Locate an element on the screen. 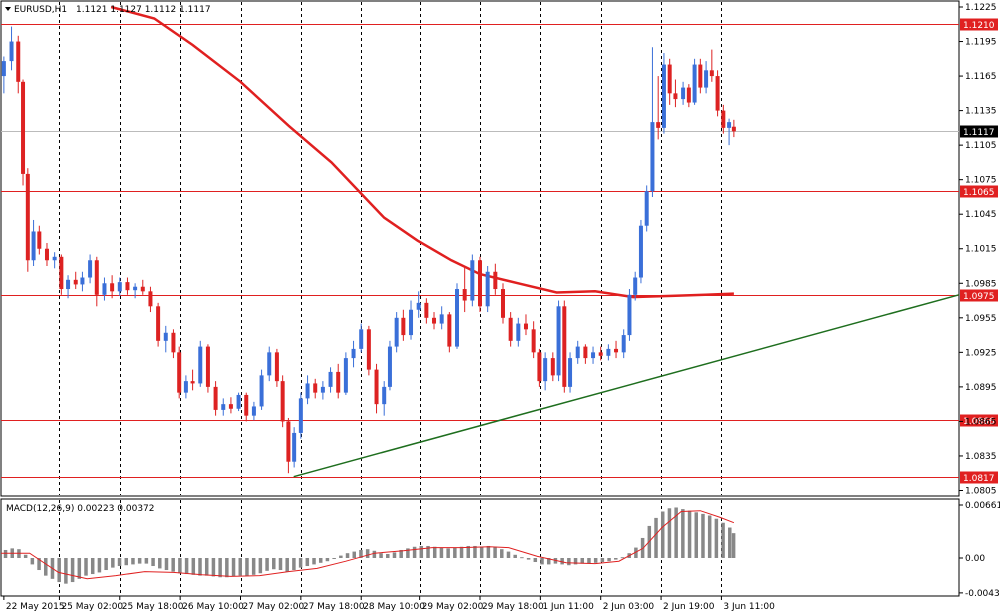 The image size is (1000, 615). chart-header: EURUSD,H1 1.1121 1.1127 1.1112 1.1117 is located at coordinates (108, 10).